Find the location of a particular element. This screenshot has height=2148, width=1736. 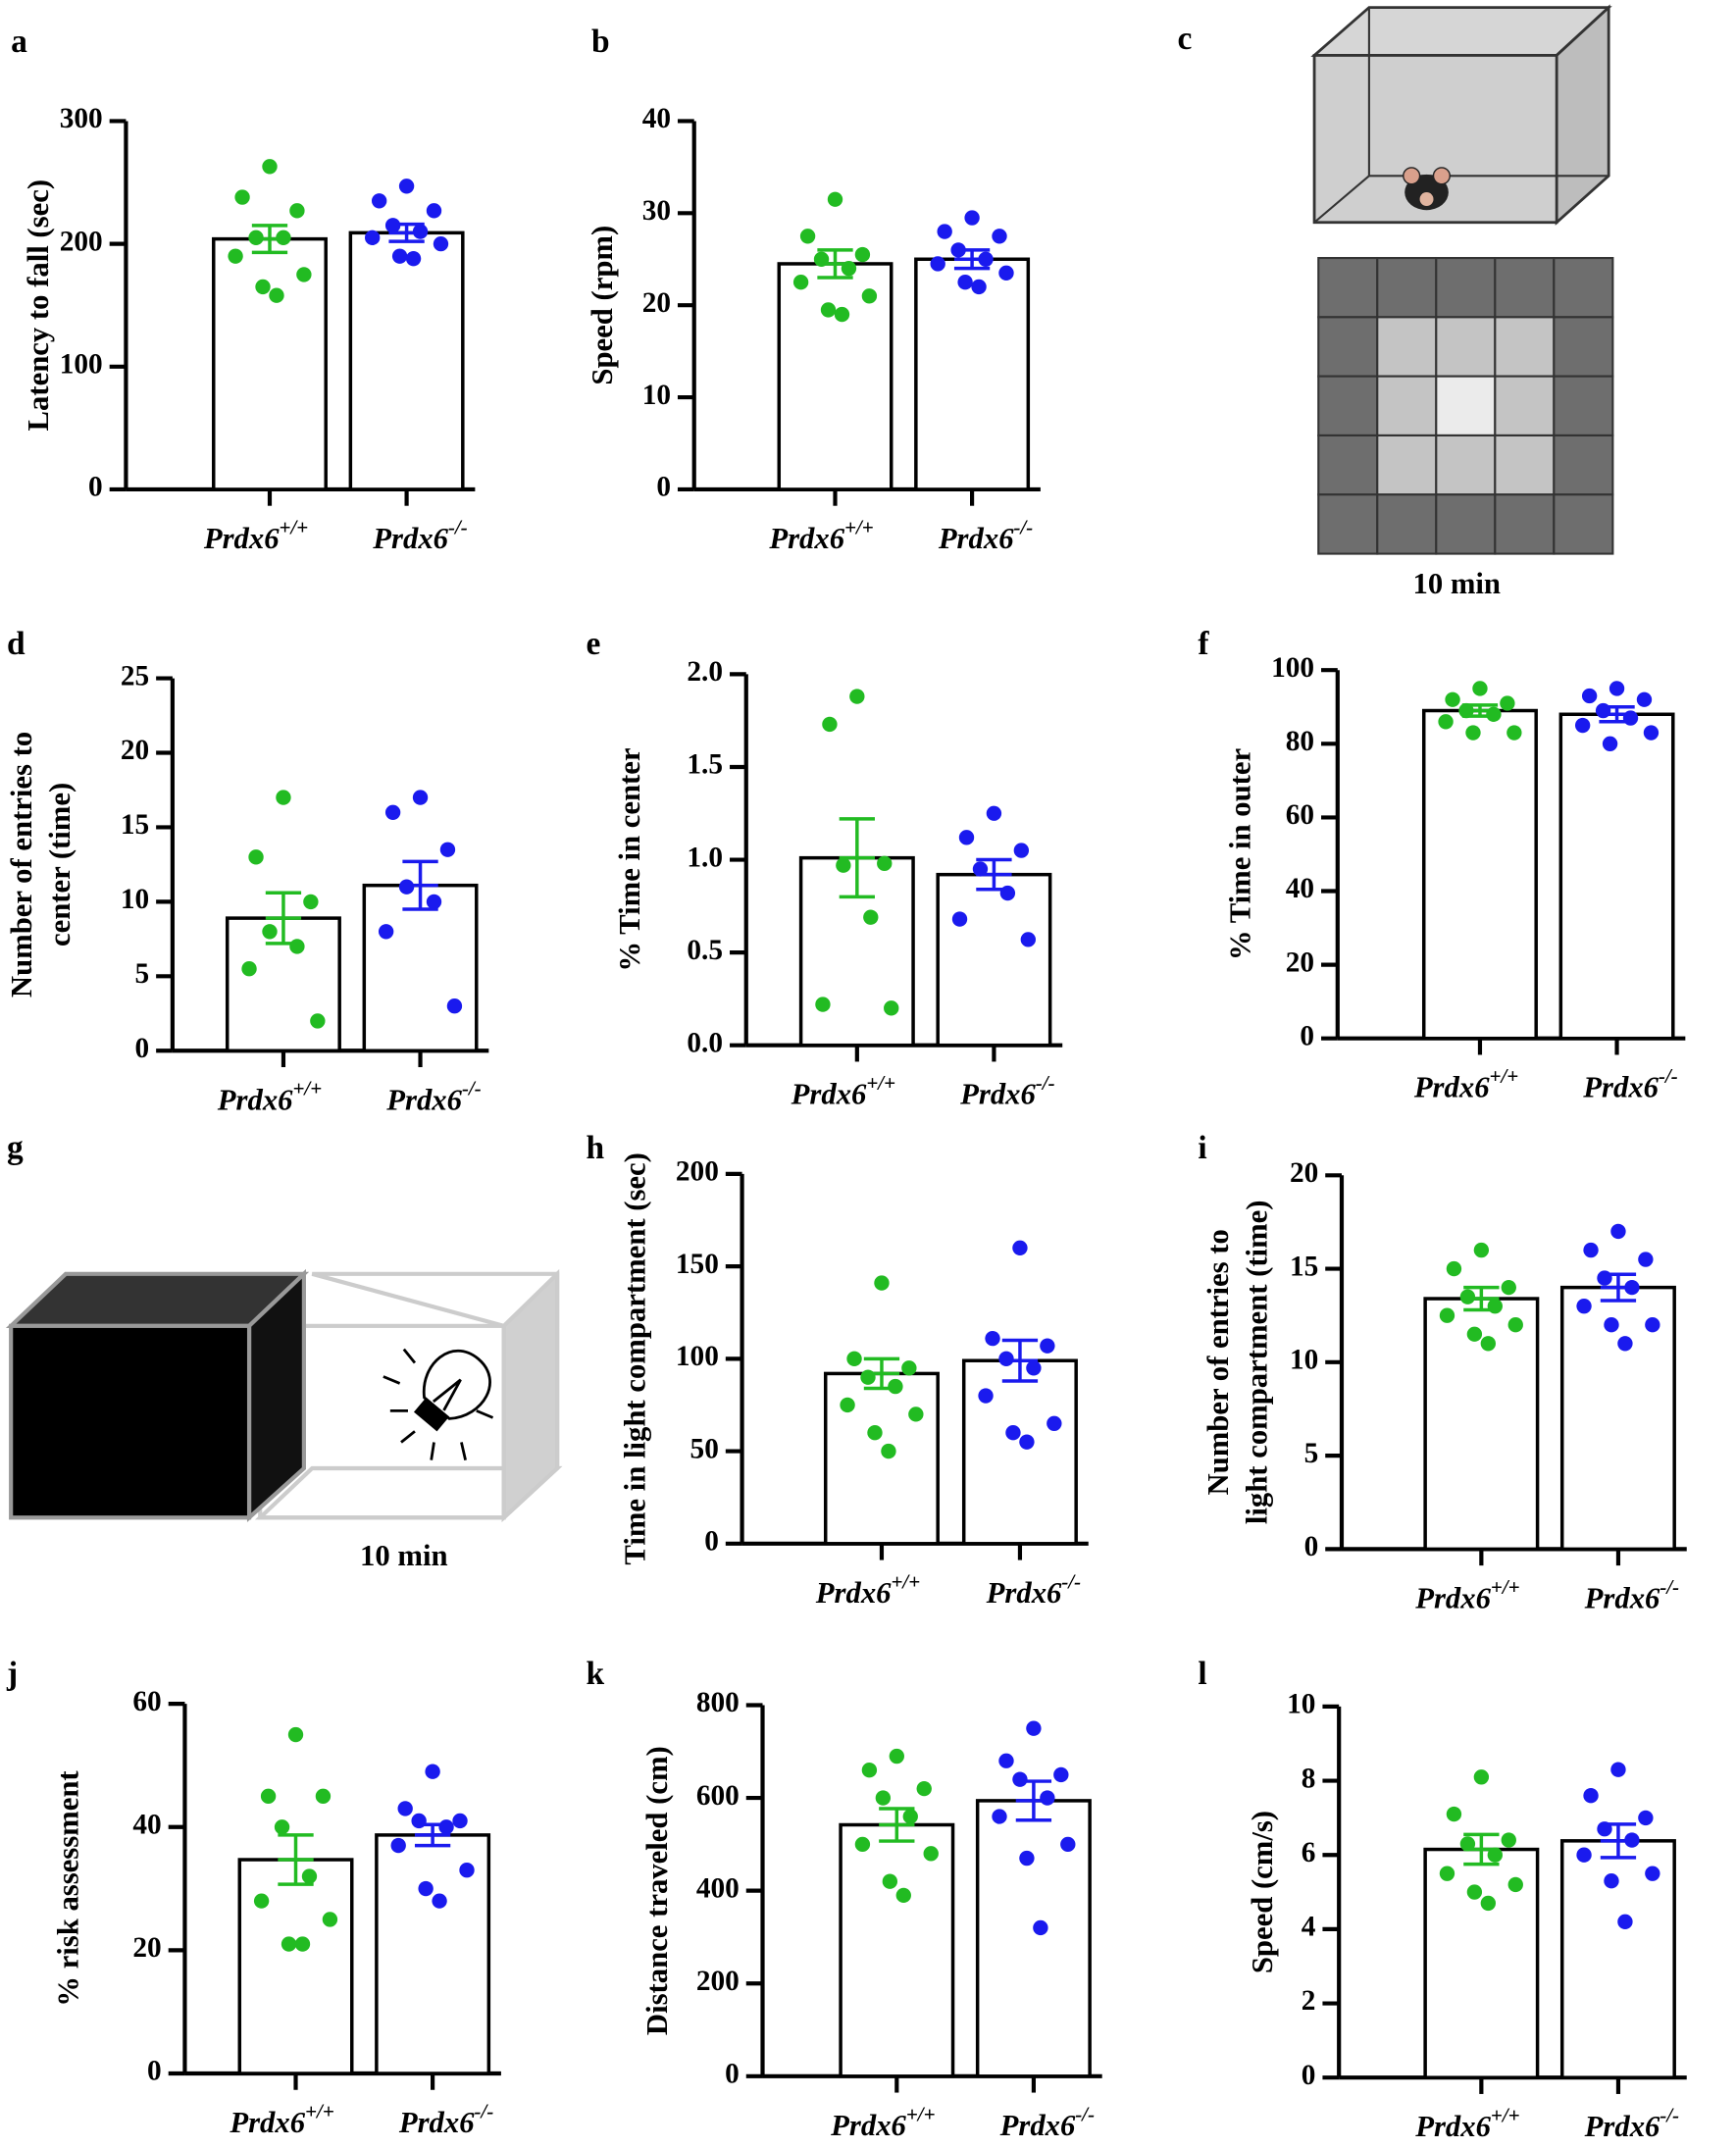

y-axis-label: Time in light compartment (sec) is located at coordinates (636, 1358).